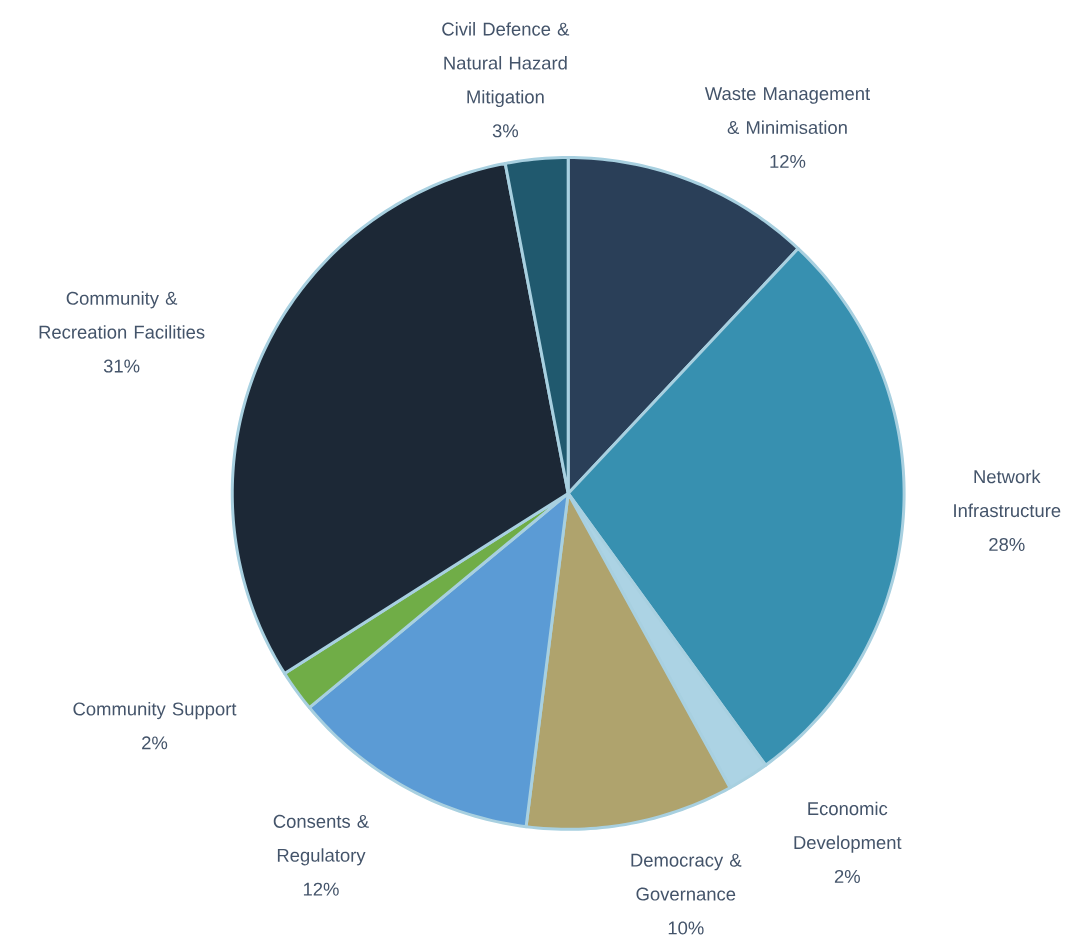 Image resolution: width=1091 pixels, height=939 pixels. I want to click on data-label: 10%, so click(686, 928).